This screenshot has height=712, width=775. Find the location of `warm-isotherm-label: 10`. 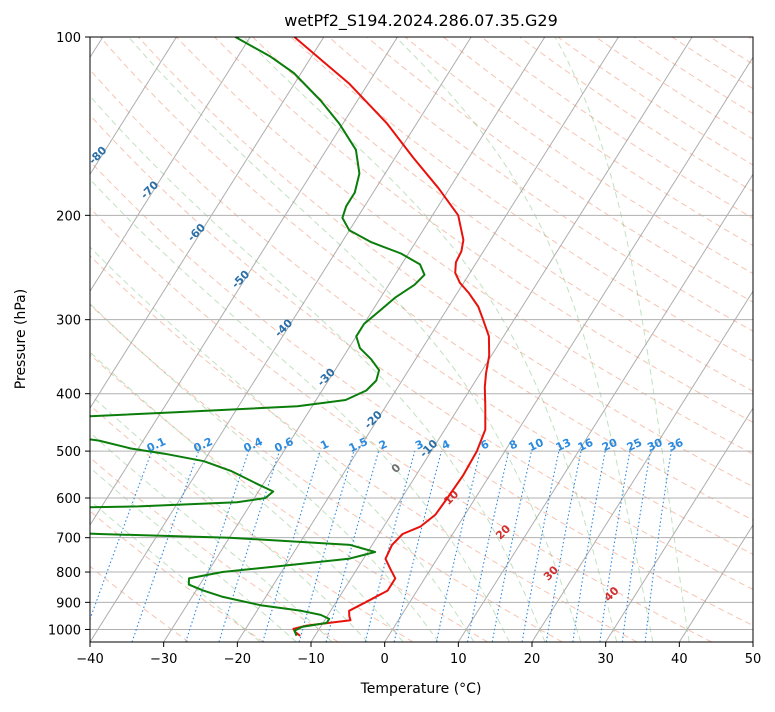

warm-isotherm-label: 10 is located at coordinates (451, 497).